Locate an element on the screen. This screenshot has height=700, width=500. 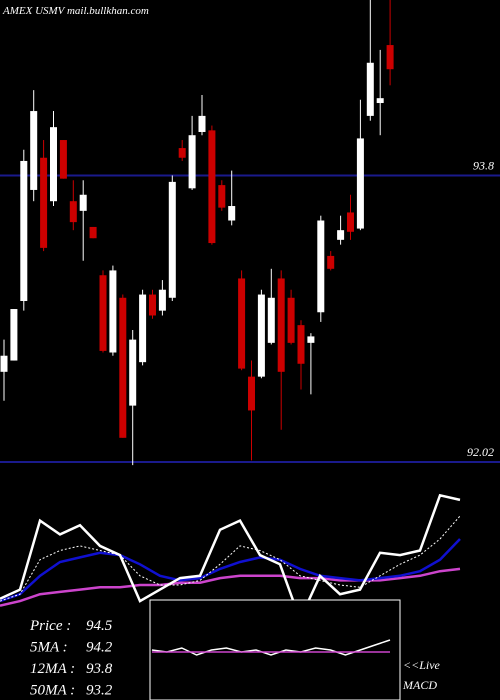
legend-value: 93.2 is located at coordinates (99, 691).